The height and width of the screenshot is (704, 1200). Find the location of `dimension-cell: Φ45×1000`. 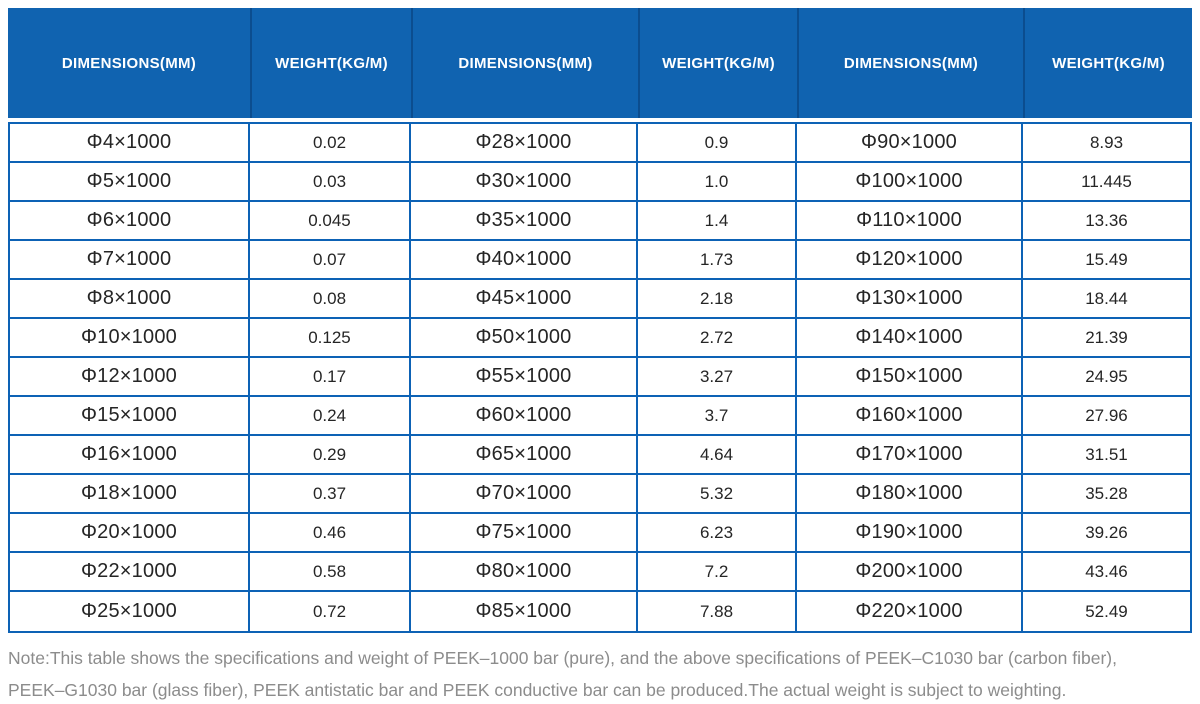

dimension-cell: Φ45×1000 is located at coordinates (524, 299).